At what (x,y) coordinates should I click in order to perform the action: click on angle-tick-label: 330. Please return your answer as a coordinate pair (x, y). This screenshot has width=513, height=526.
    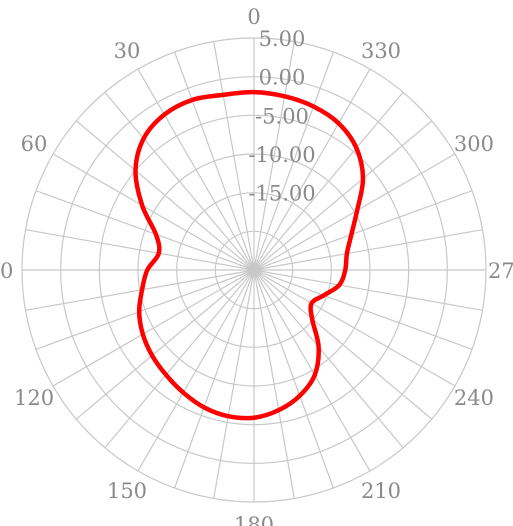
    Looking at the image, I should click on (381, 51).